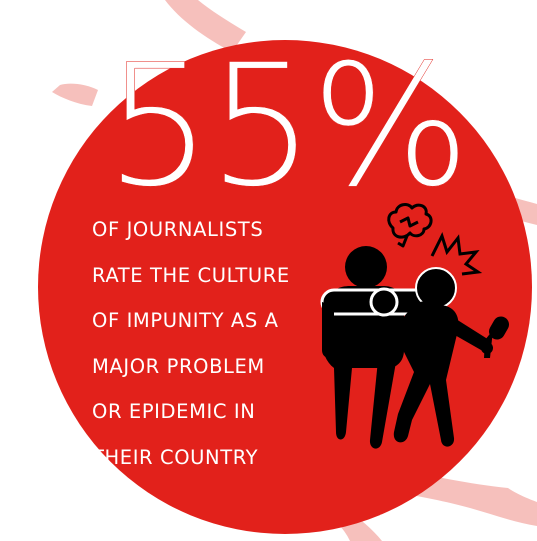 The height and width of the screenshot is (541, 537). Describe the element at coordinates (185, 320) in the screenshot. I see `caption-line-3: OF IMPUNITY AS A` at that location.